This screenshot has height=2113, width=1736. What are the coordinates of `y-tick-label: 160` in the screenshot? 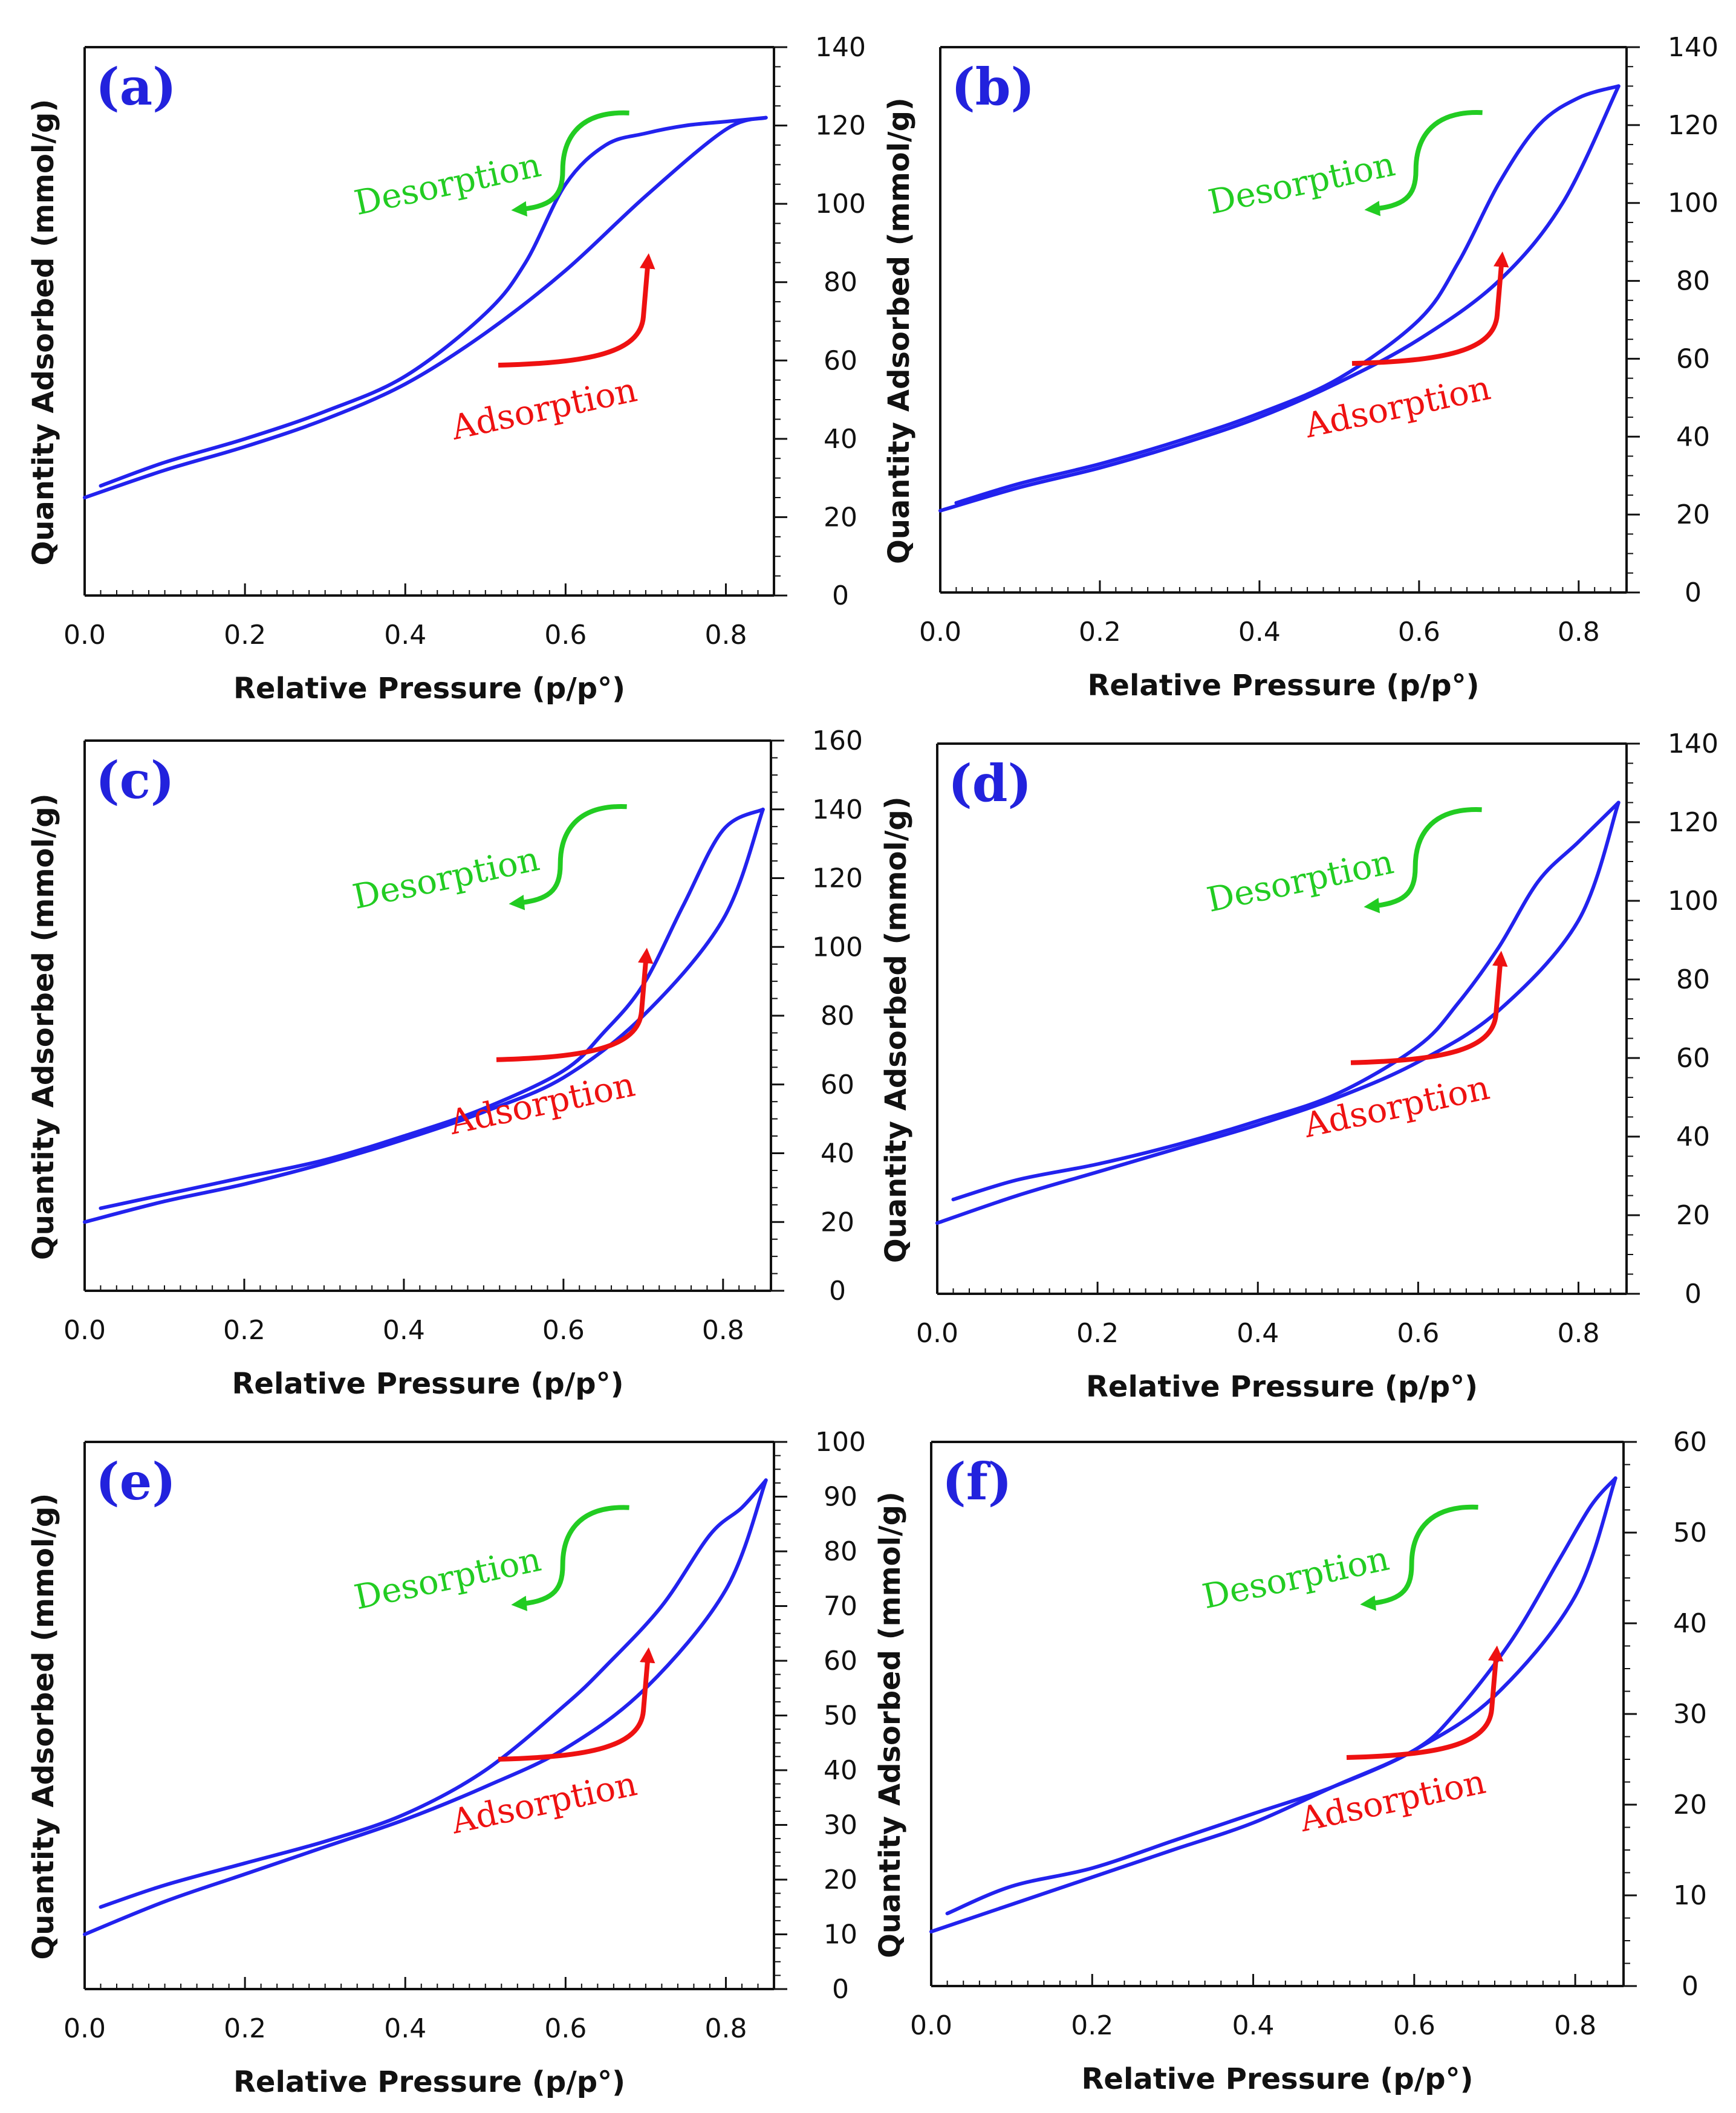 It's located at (837, 740).